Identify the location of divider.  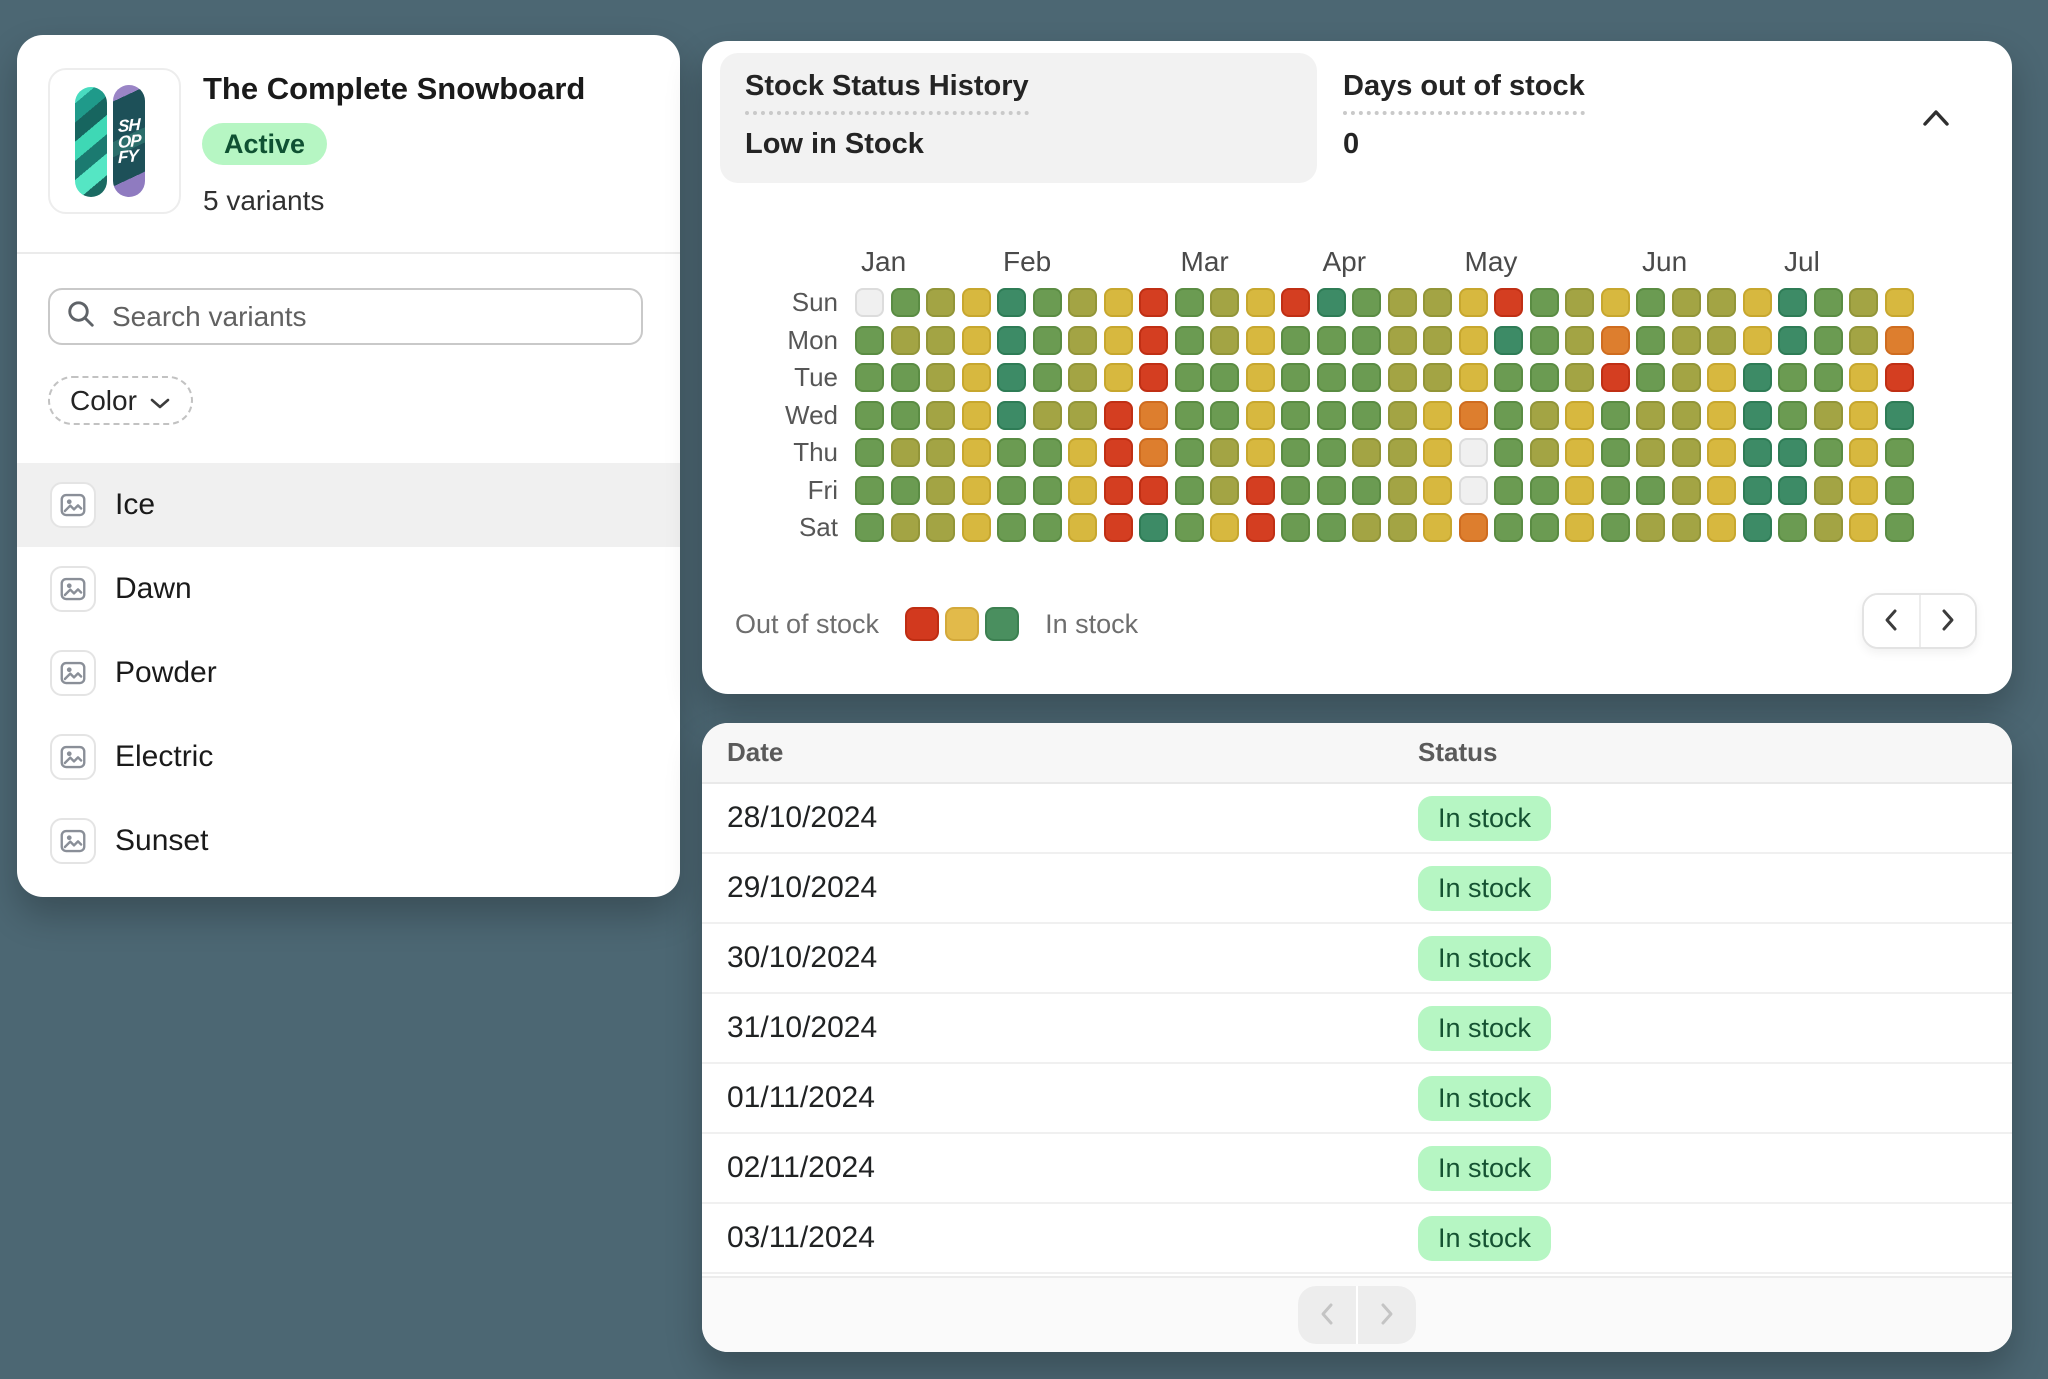
(348, 253).